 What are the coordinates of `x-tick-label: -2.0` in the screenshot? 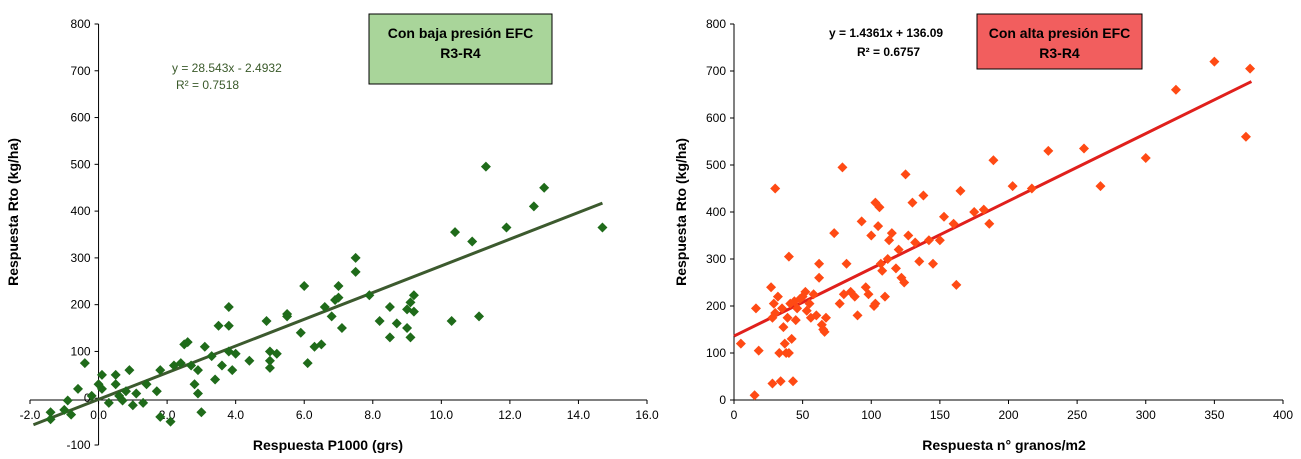 It's located at (30, 415).